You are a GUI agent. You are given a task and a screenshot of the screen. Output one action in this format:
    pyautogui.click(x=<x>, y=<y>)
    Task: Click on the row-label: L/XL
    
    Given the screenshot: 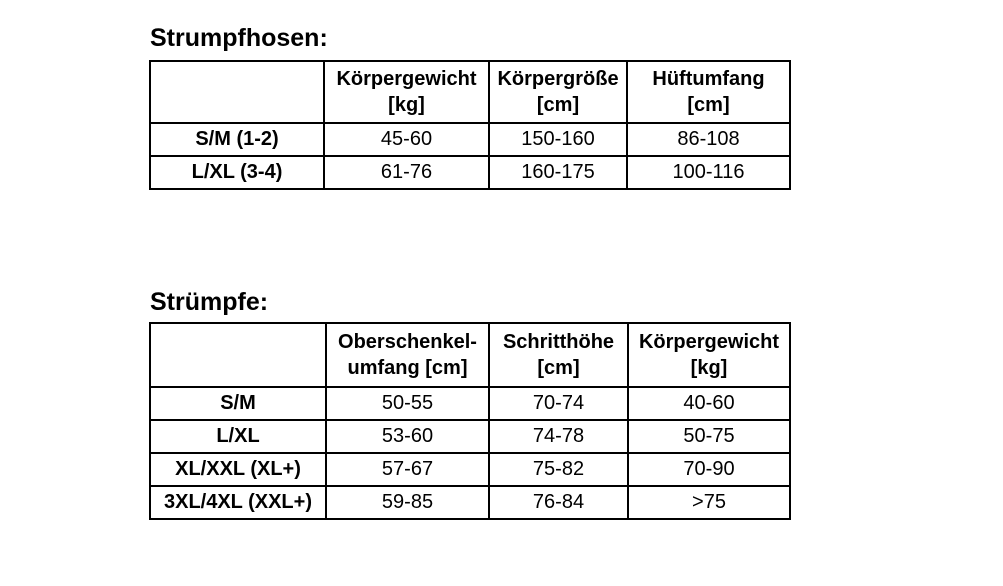 What is the action you would take?
    pyautogui.click(x=238, y=436)
    